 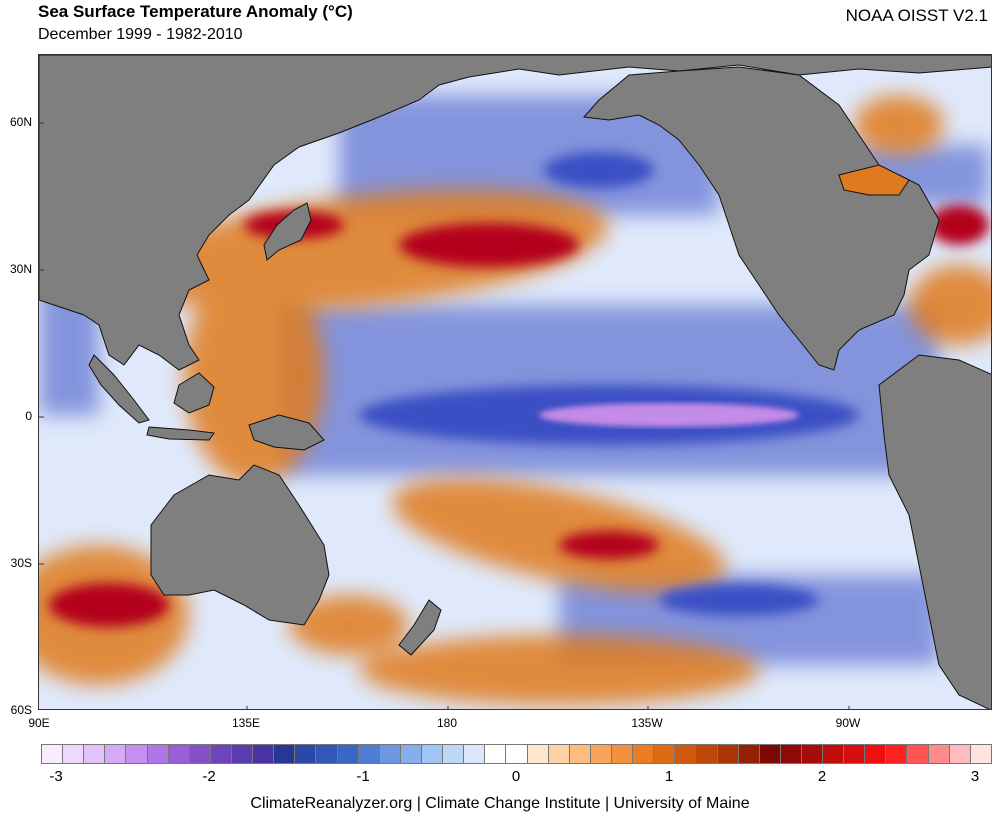 What do you see at coordinates (194, 393) in the screenshot?
I see `borneo` at bounding box center [194, 393].